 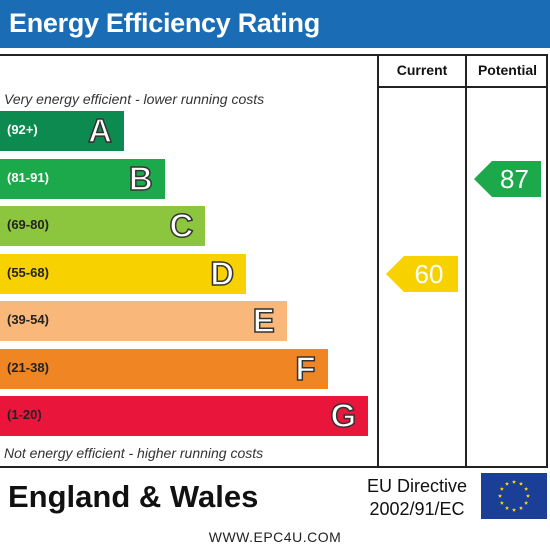 What do you see at coordinates (514, 496) in the screenshot?
I see `eu-flag-icon` at bounding box center [514, 496].